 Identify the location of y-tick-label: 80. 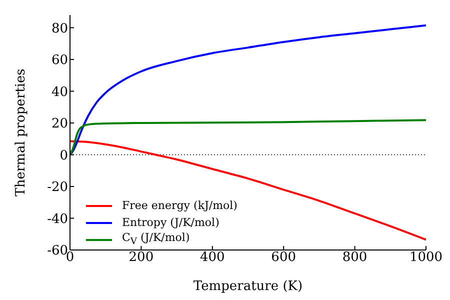
(59, 28).